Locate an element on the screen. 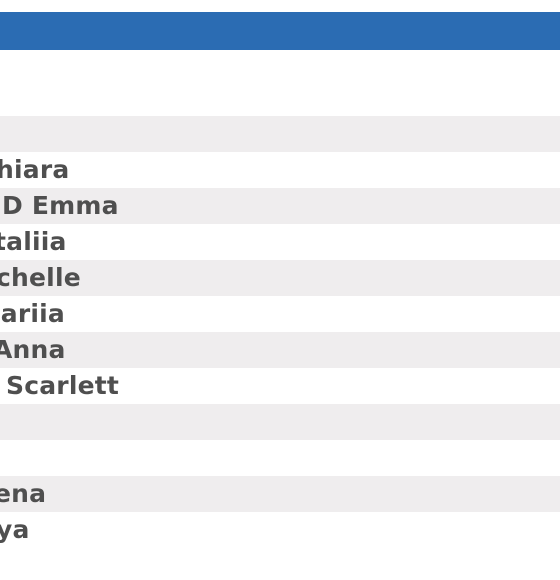  table-row: lariia is located at coordinates (280, 314).